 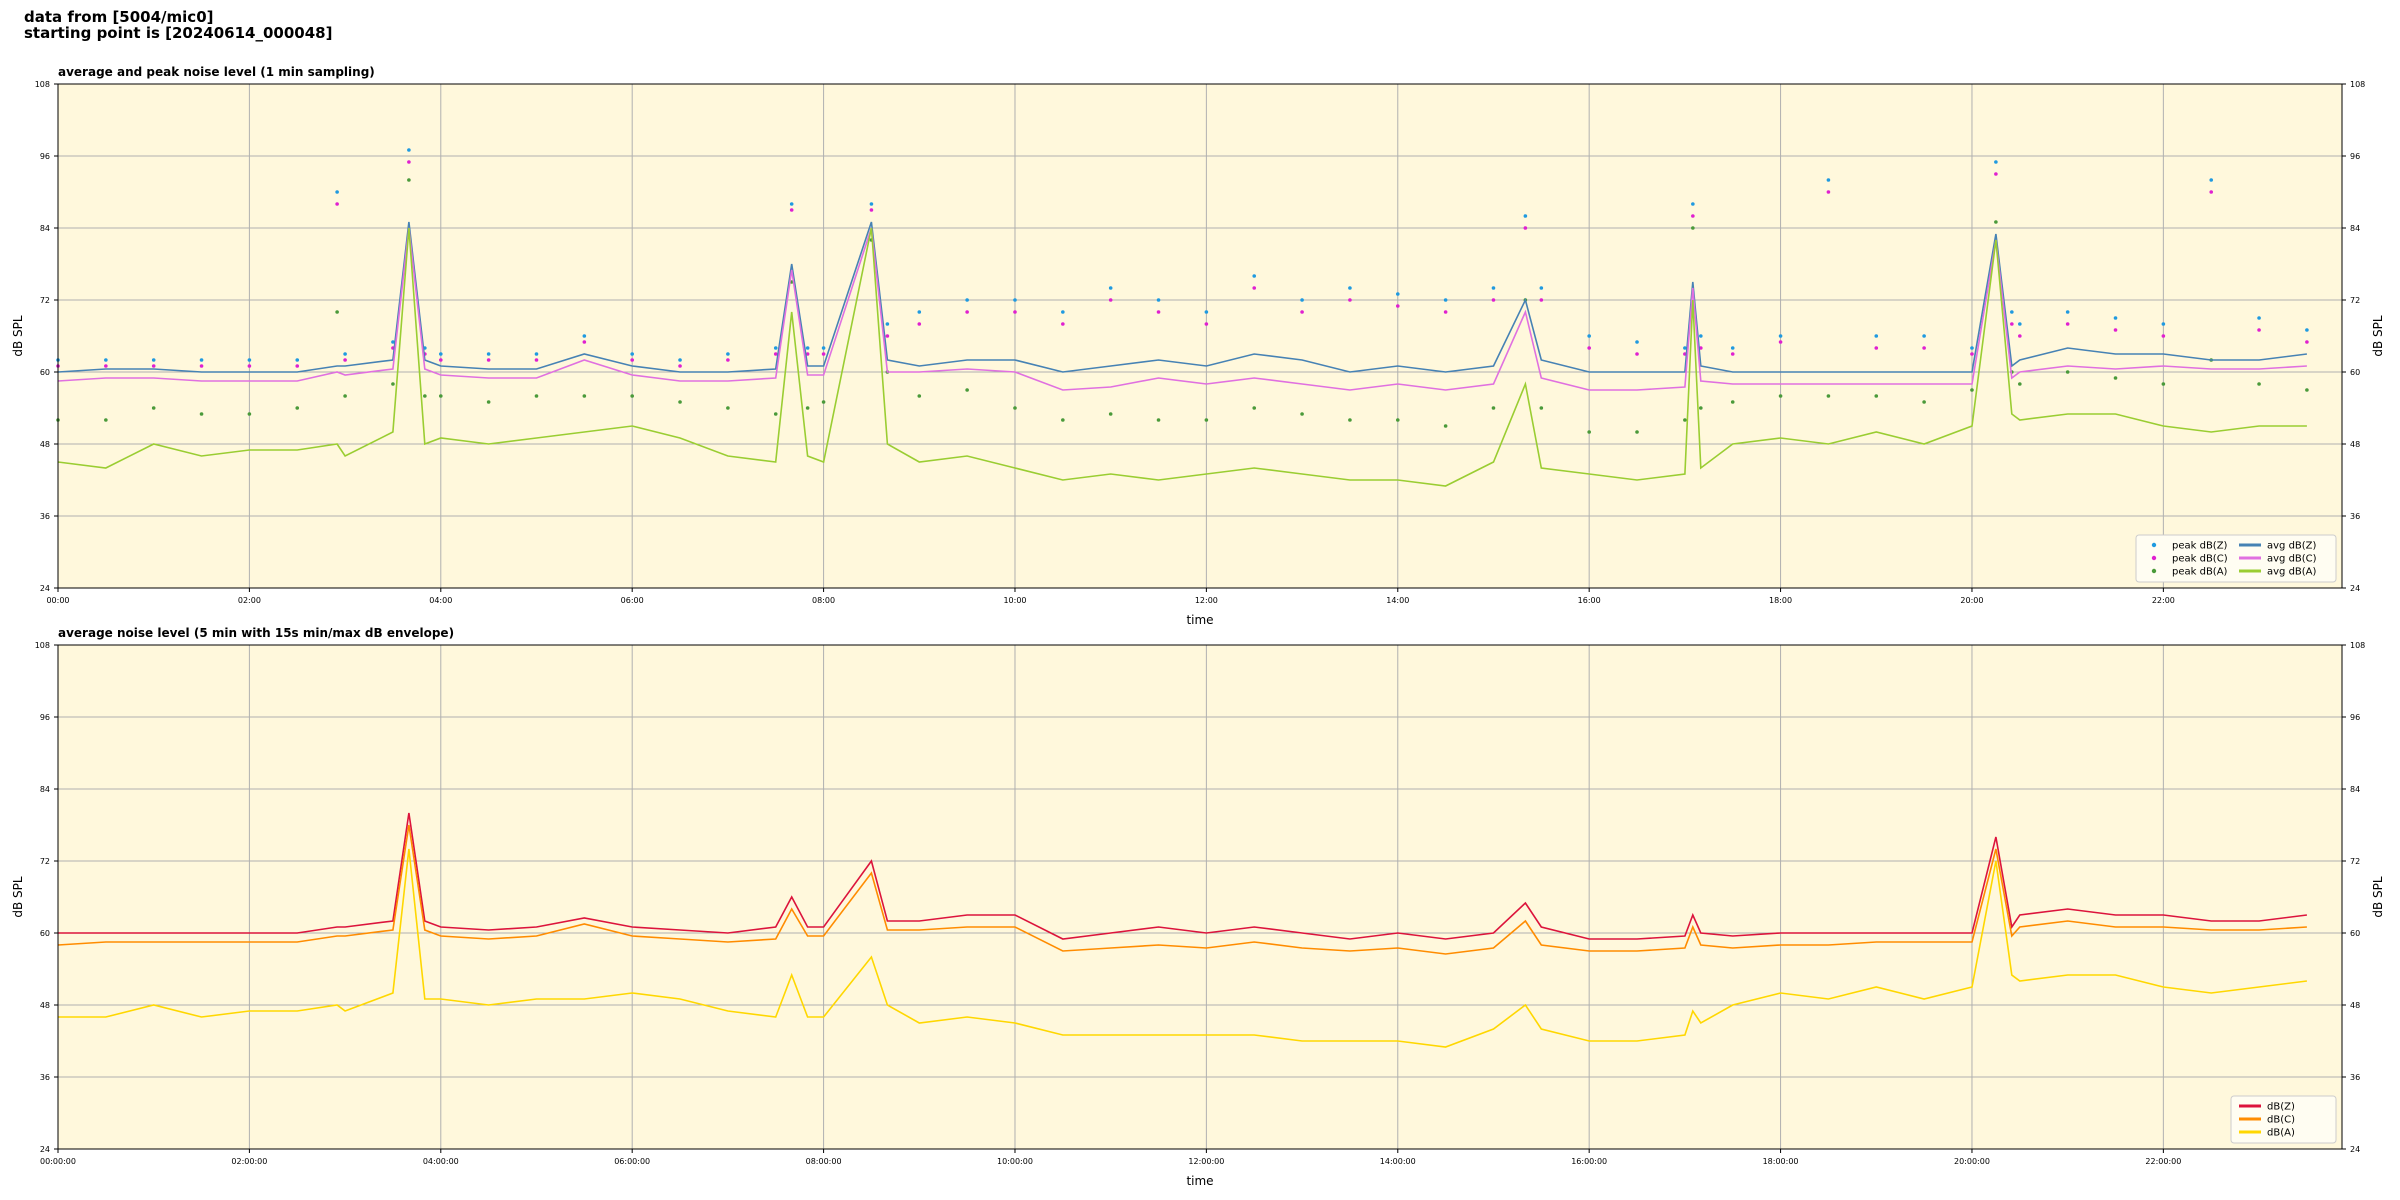 I want to click on y2-tick-label: 108, so click(x=2357, y=645).